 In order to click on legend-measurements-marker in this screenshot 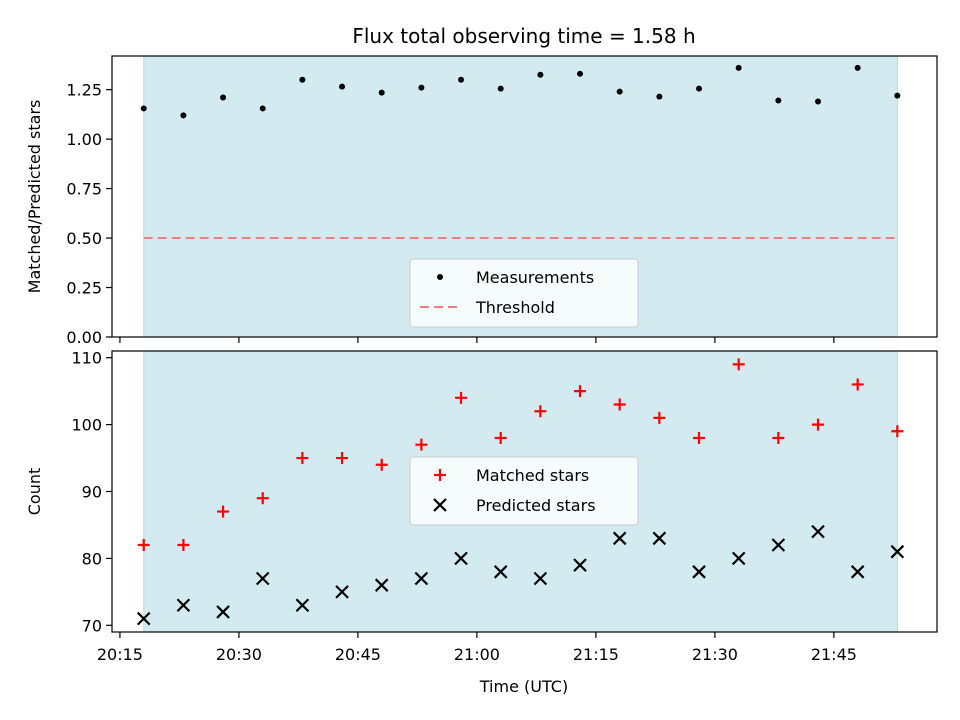, I will do `click(440, 277)`.